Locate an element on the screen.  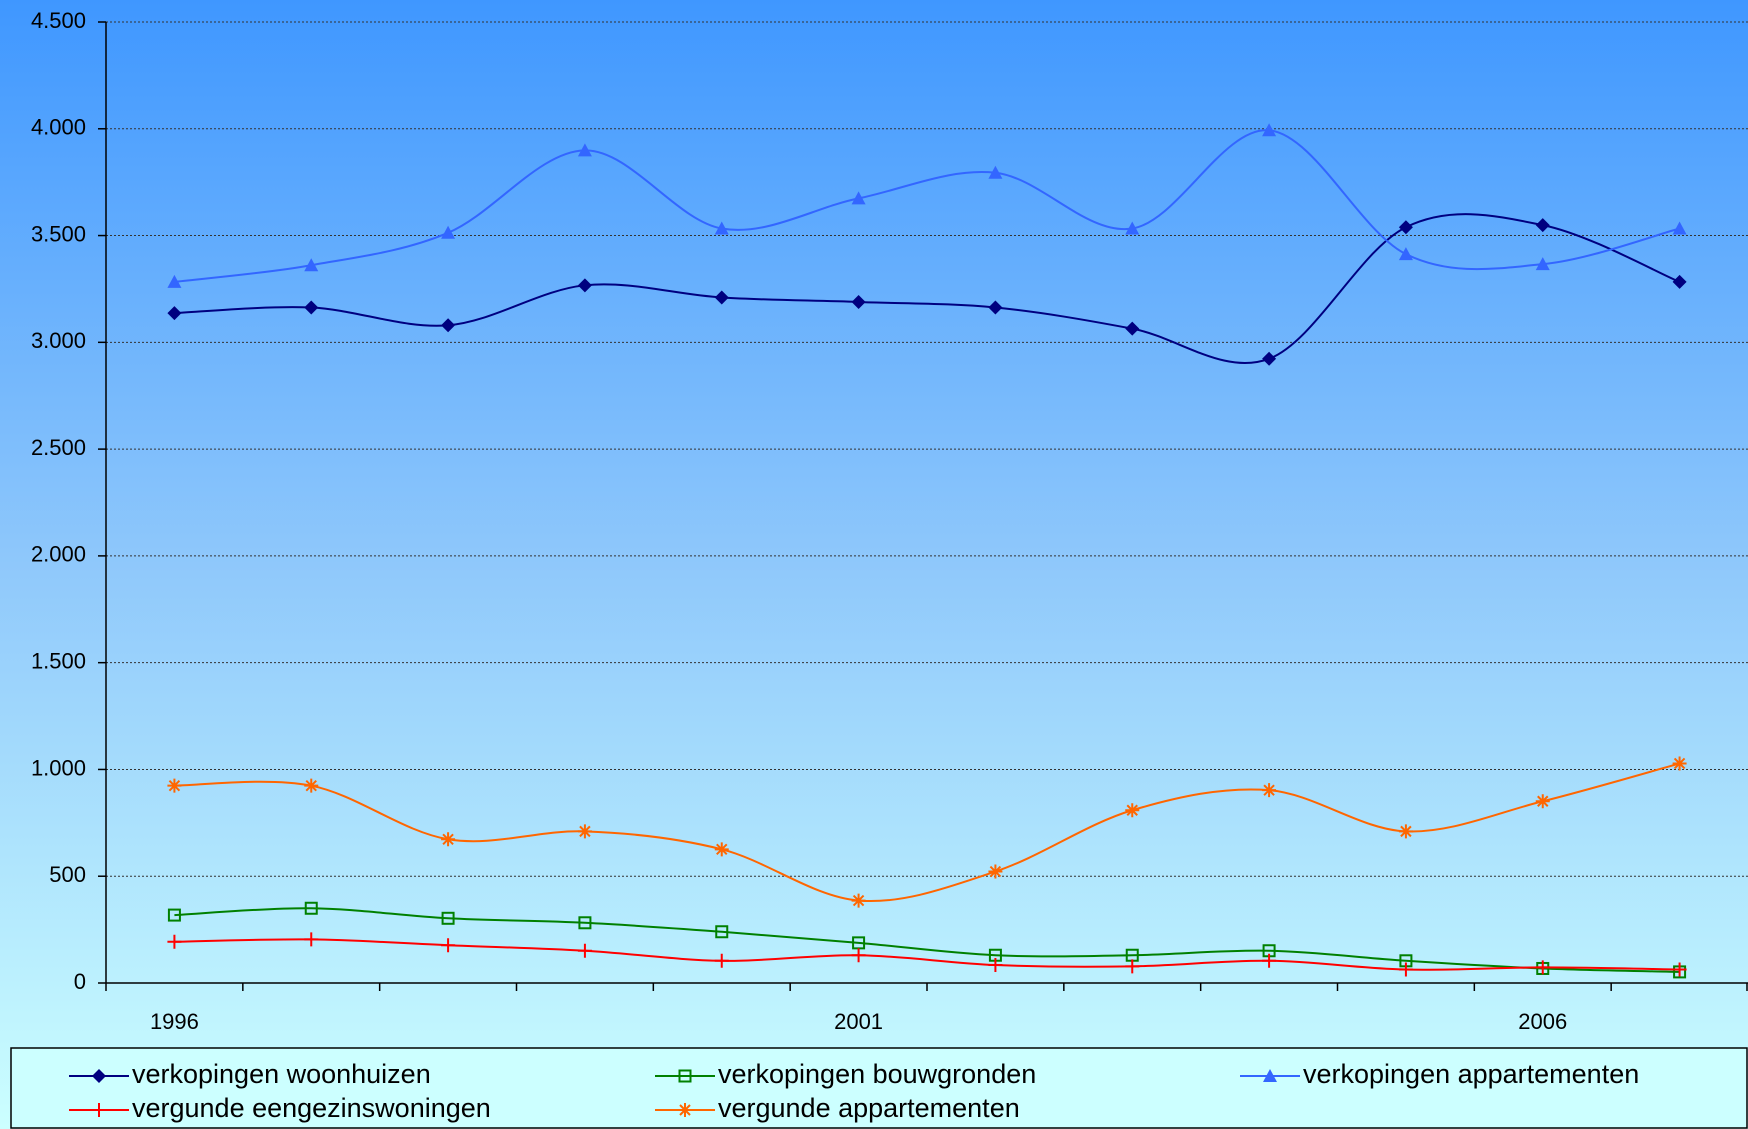
x-tick-label: 2006 is located at coordinates (1542, 1021).